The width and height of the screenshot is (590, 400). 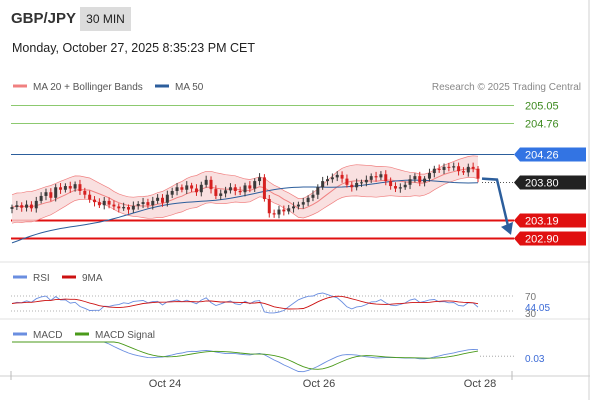 I want to click on rsi-legend-swatch, so click(x=20, y=277).